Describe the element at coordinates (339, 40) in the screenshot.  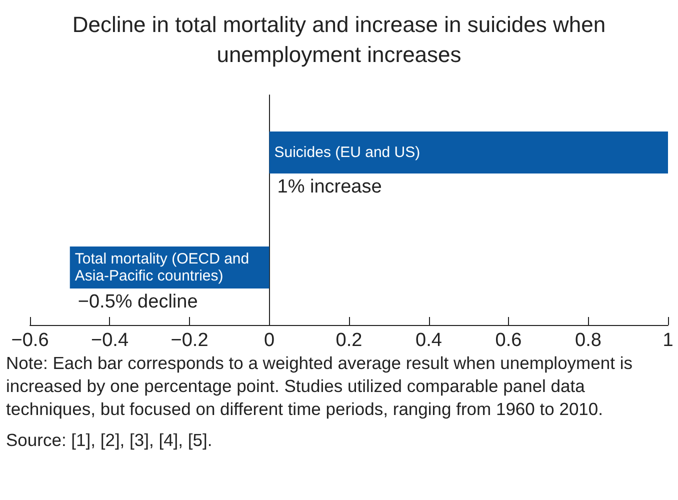
I see `chart-title: Decline in total mortality and increase in suicides when unemployment increases` at that location.